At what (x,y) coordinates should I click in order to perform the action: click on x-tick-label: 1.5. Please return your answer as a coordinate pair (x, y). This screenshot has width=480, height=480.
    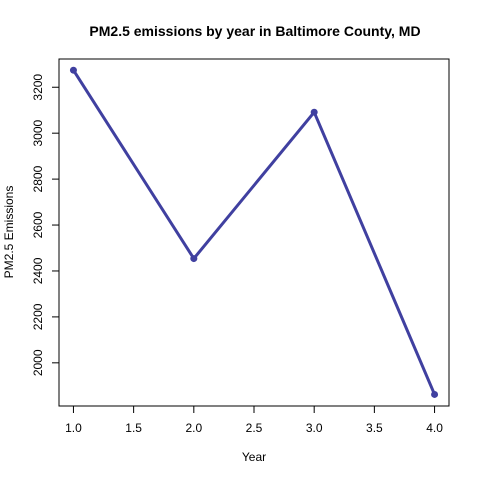
    Looking at the image, I should click on (133, 428).